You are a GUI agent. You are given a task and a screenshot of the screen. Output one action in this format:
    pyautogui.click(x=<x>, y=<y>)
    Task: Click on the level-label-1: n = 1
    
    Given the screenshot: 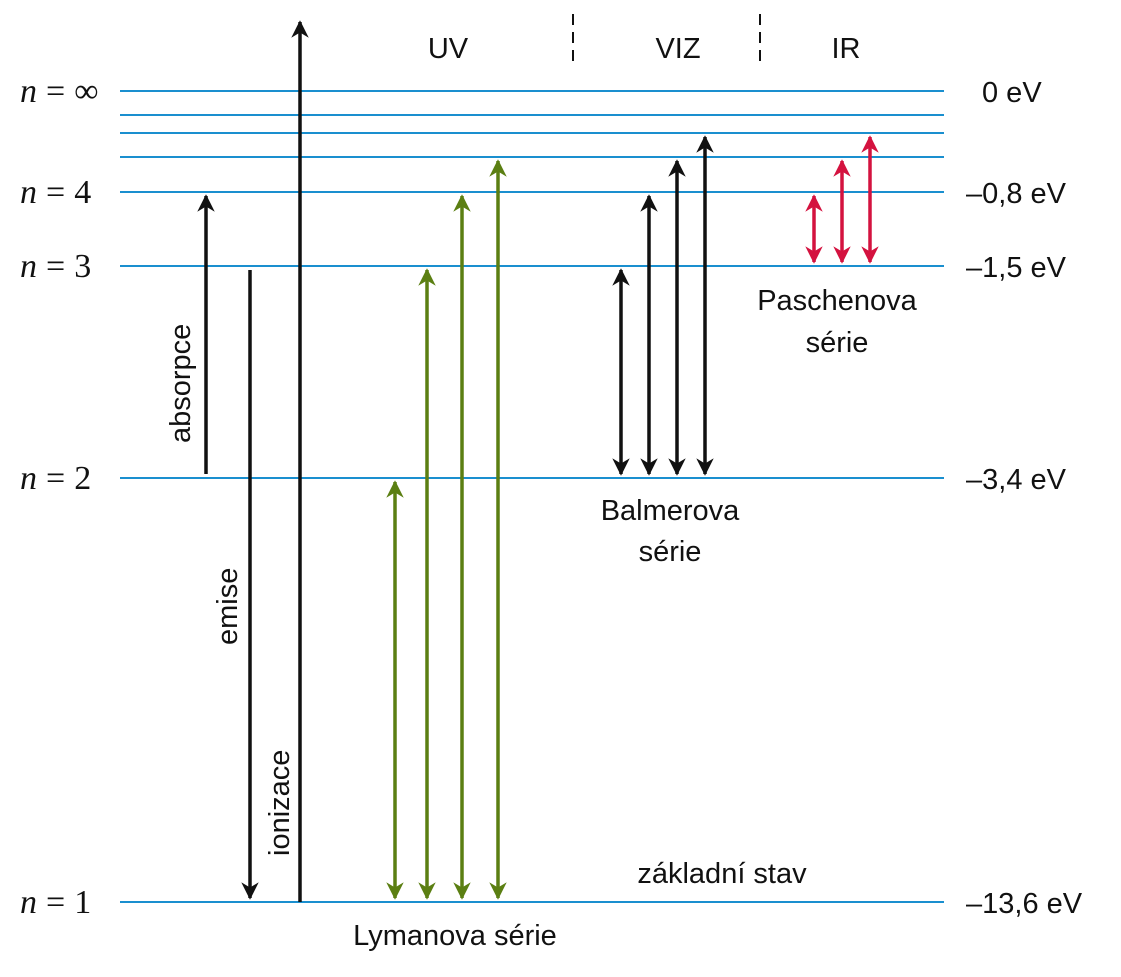 What is the action you would take?
    pyautogui.click(x=55, y=902)
    